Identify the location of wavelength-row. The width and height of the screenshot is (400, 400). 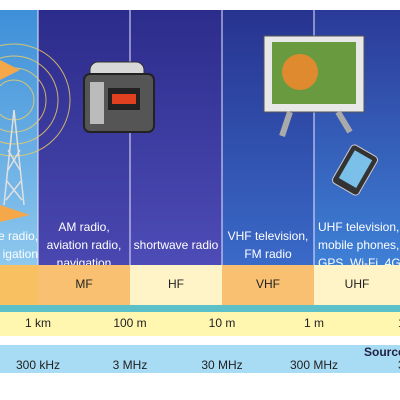
(200, 324).